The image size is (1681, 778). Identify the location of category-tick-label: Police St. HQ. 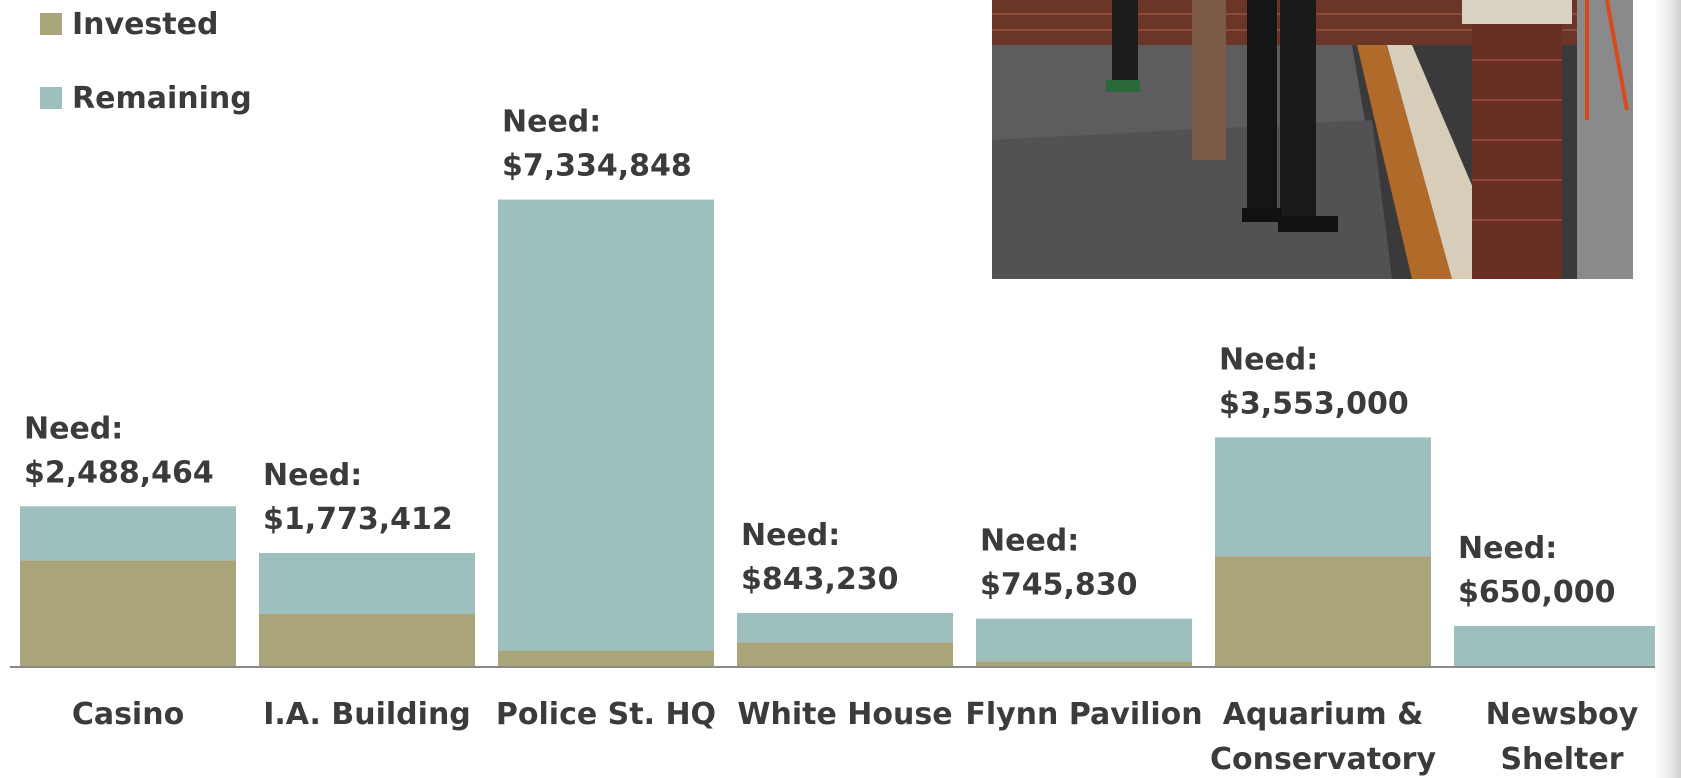
(606, 714).